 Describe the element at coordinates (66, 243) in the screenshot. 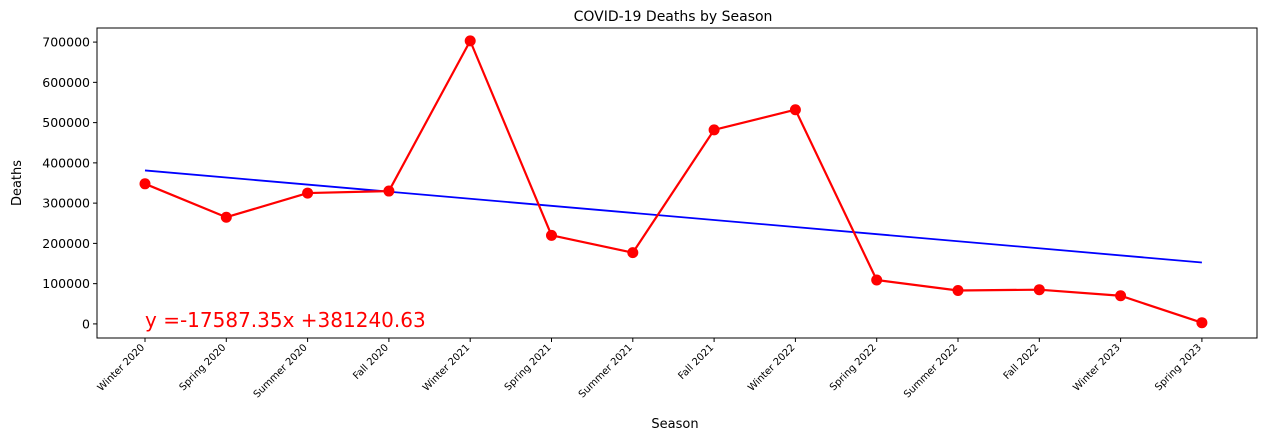

I see `y-tick-label: 200000` at that location.